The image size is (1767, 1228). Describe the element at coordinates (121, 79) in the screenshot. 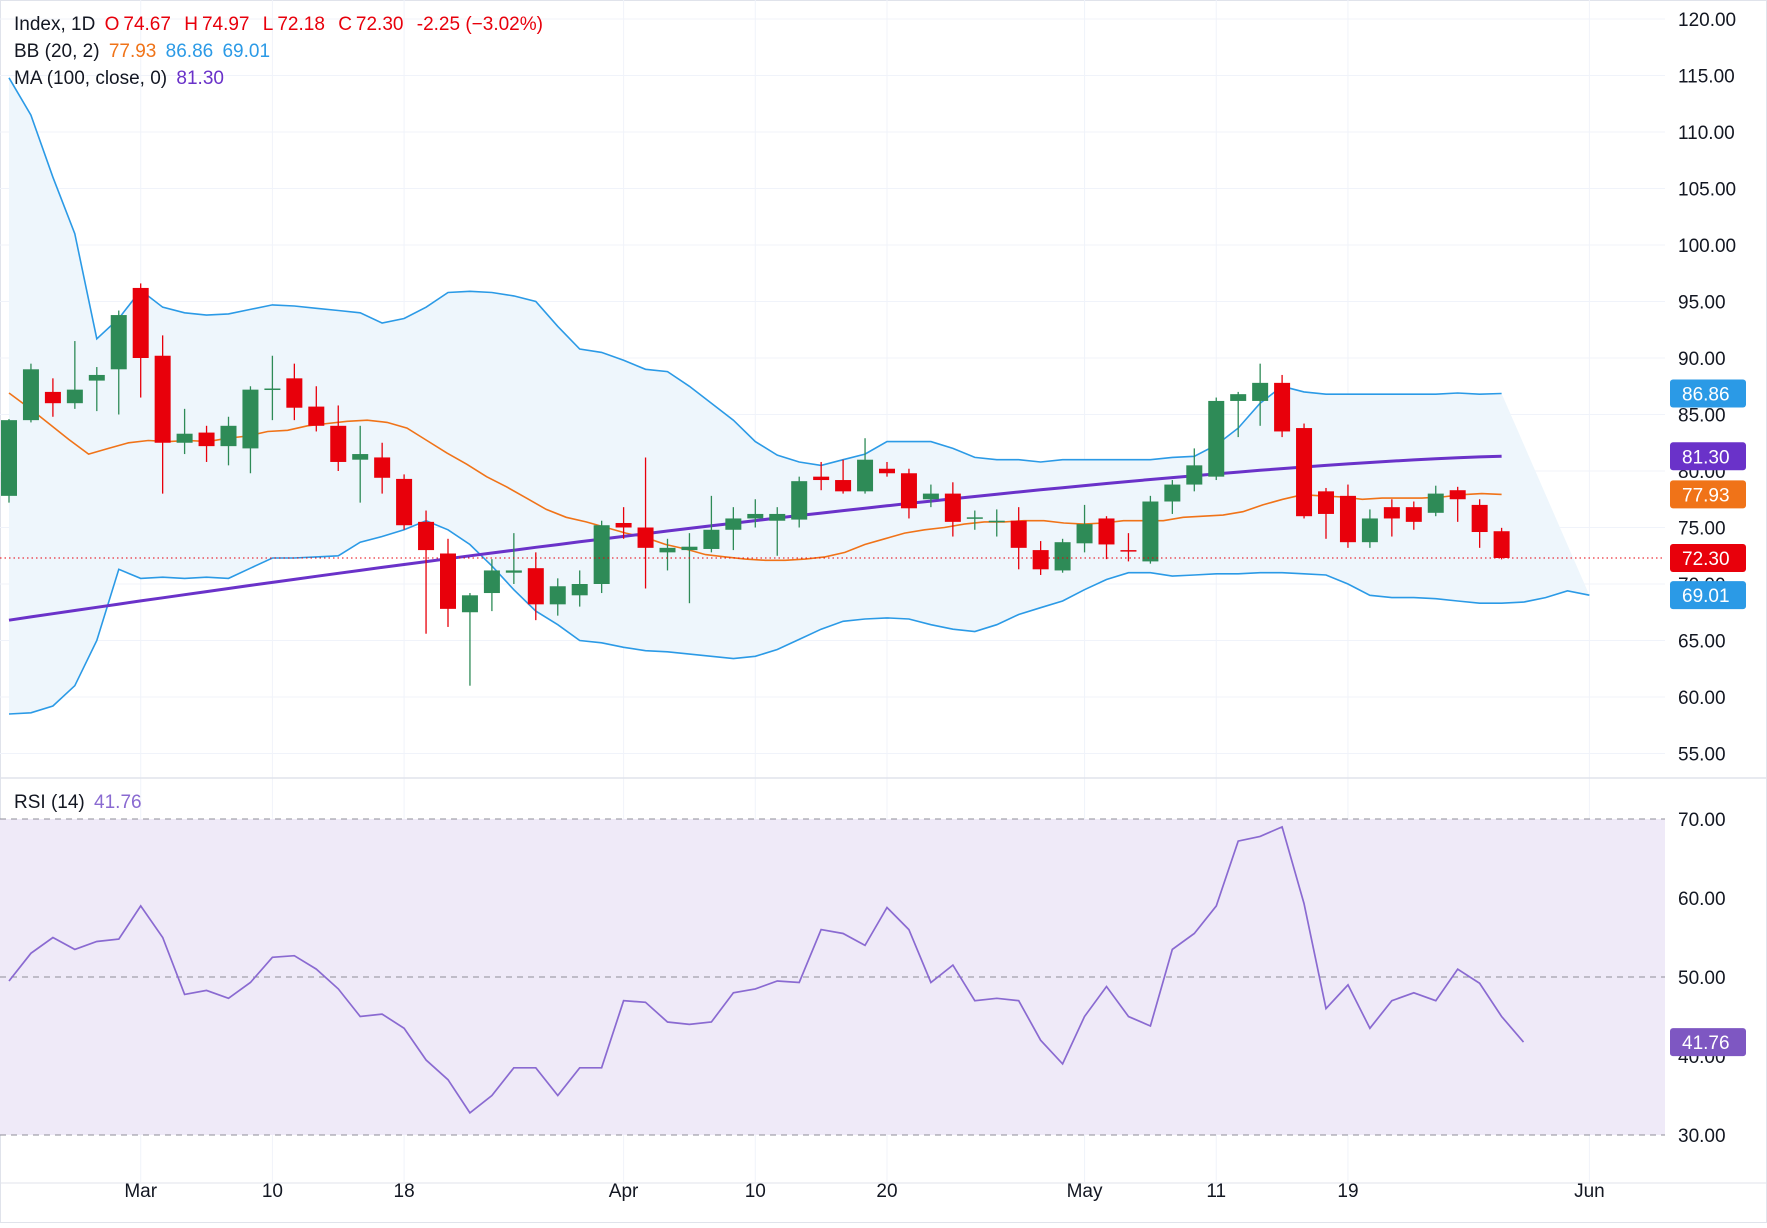

I see `ma-legend: MA (100, close, 0) 81.30` at that location.